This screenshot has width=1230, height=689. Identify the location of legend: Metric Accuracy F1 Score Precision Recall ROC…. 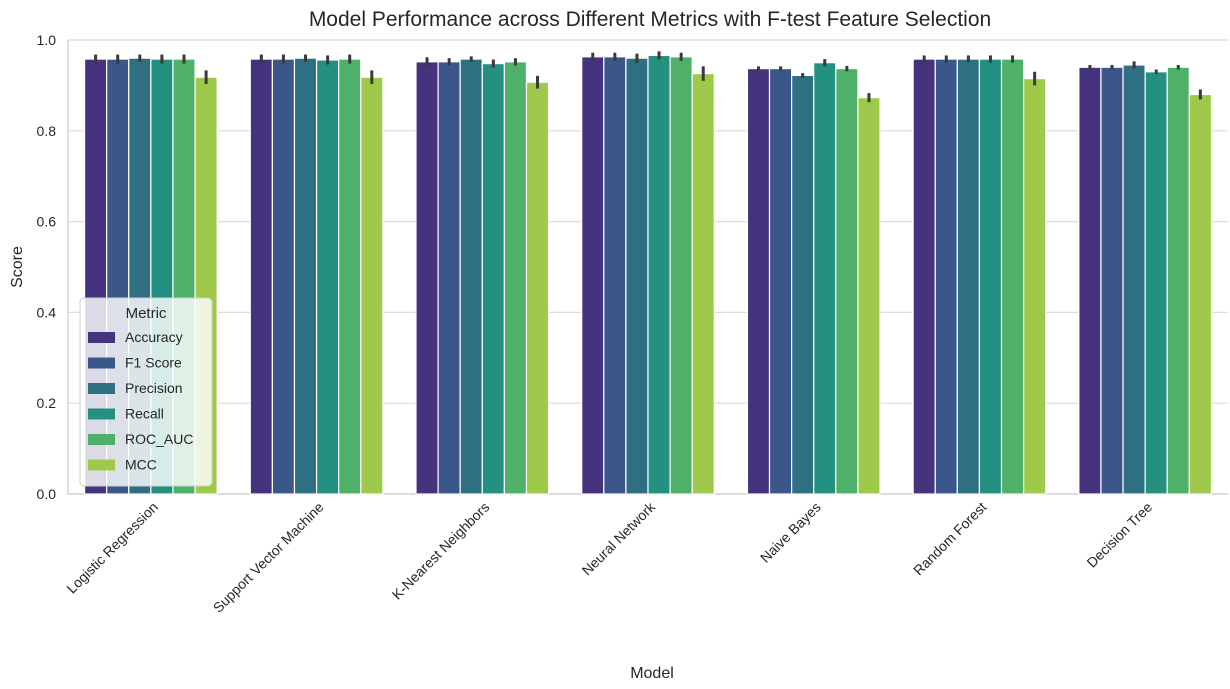
(146, 392).